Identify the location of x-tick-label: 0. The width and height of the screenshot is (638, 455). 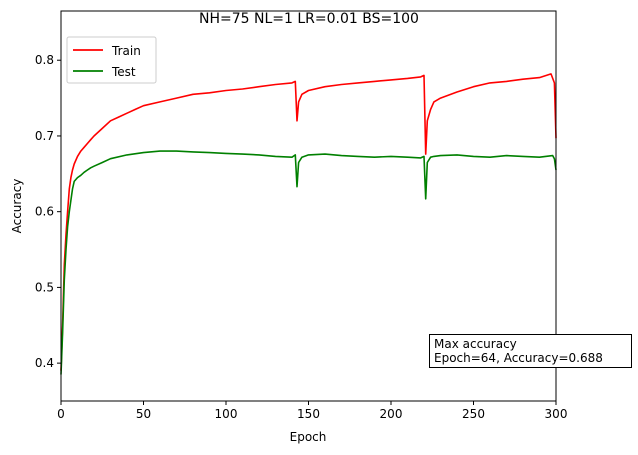
(61, 414).